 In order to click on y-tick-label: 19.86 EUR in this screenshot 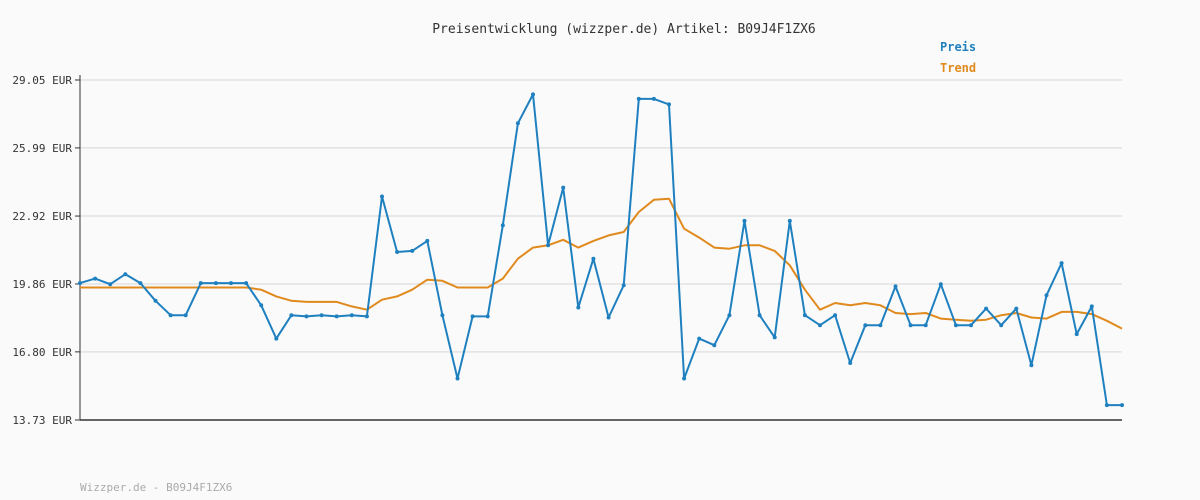, I will do `click(42, 284)`.